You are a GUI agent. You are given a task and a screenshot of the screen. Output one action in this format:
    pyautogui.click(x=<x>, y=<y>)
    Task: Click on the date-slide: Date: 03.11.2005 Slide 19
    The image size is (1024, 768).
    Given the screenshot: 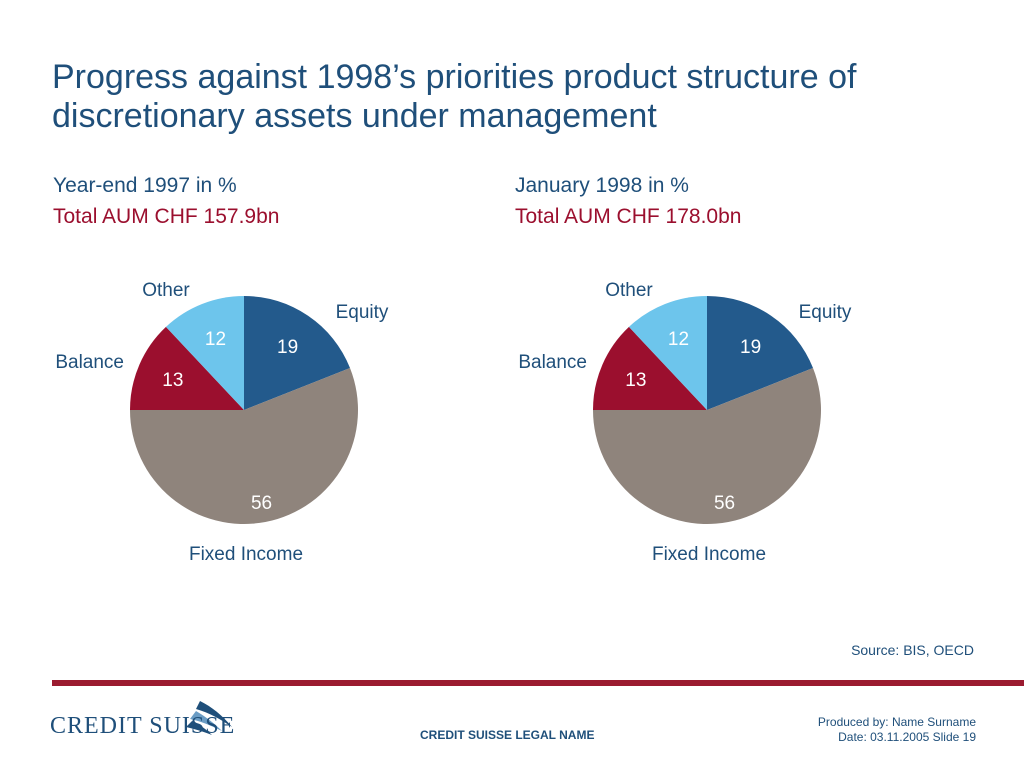 What is the action you would take?
    pyautogui.click(x=907, y=737)
    